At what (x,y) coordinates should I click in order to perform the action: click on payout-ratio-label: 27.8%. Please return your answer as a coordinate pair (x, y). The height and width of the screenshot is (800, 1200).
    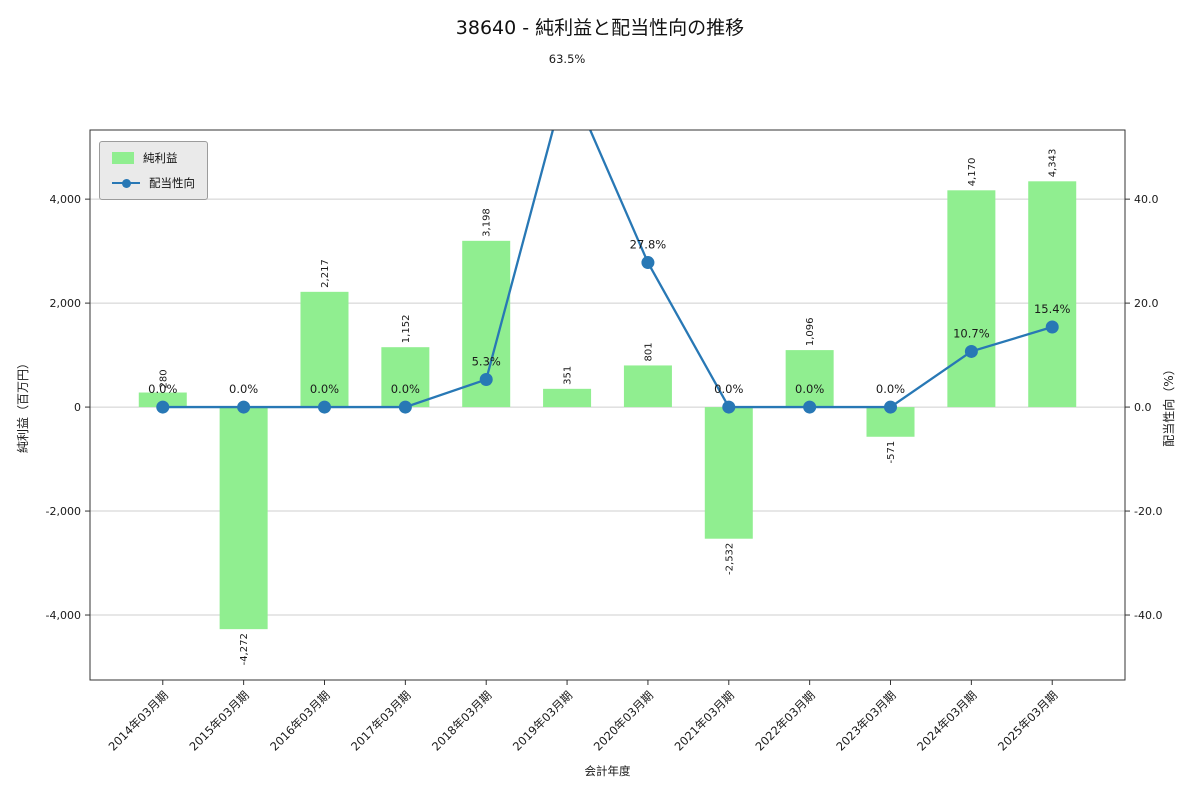
    Looking at the image, I should click on (648, 245).